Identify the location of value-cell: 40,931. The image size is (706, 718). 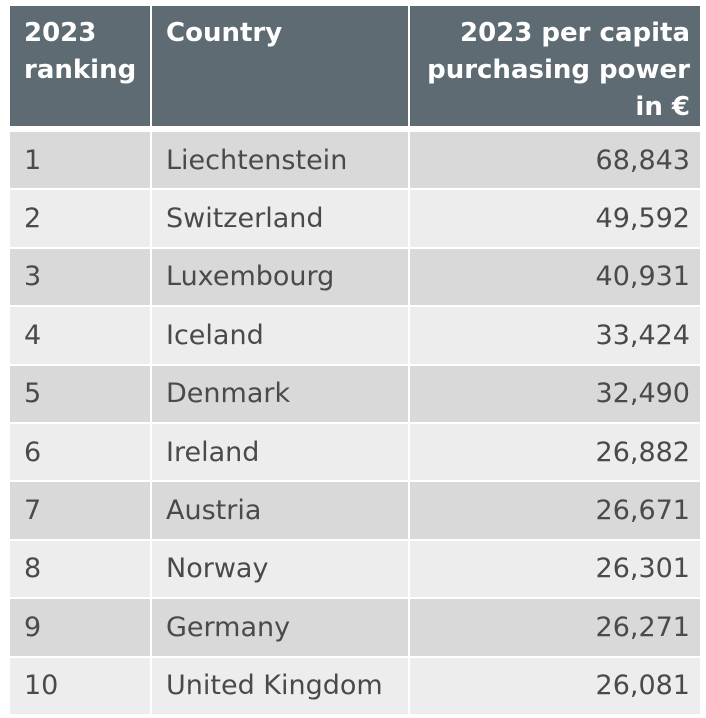
(555, 278).